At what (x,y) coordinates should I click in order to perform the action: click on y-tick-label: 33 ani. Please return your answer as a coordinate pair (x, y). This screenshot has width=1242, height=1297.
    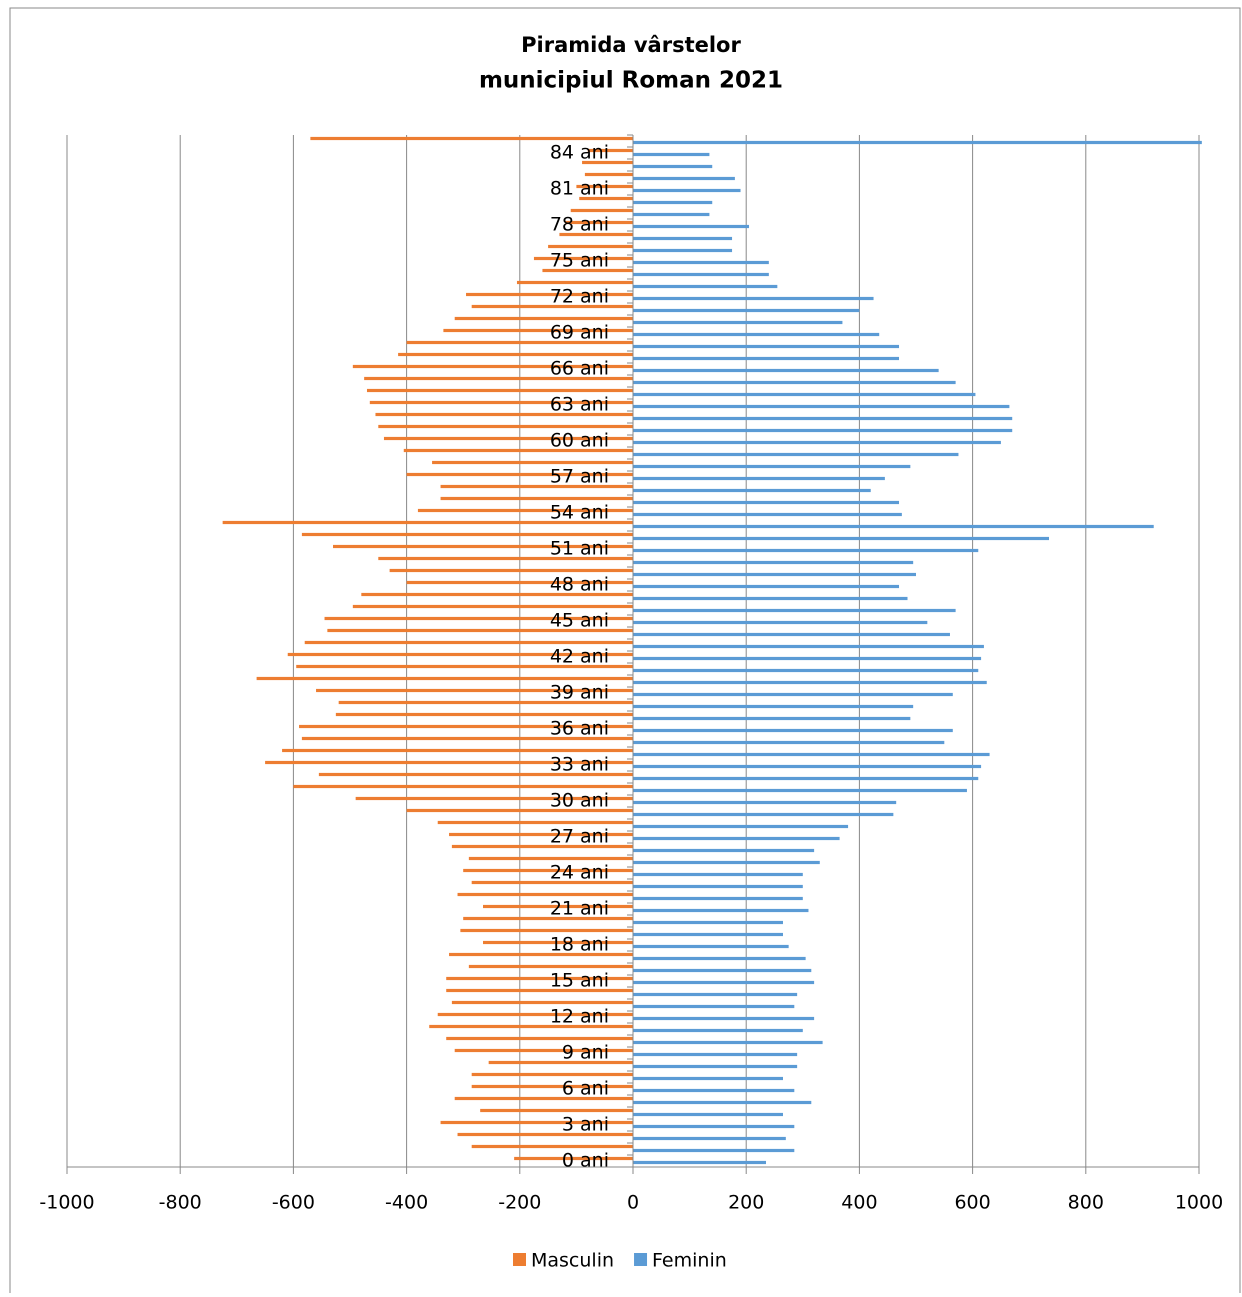
    Looking at the image, I should click on (579, 765).